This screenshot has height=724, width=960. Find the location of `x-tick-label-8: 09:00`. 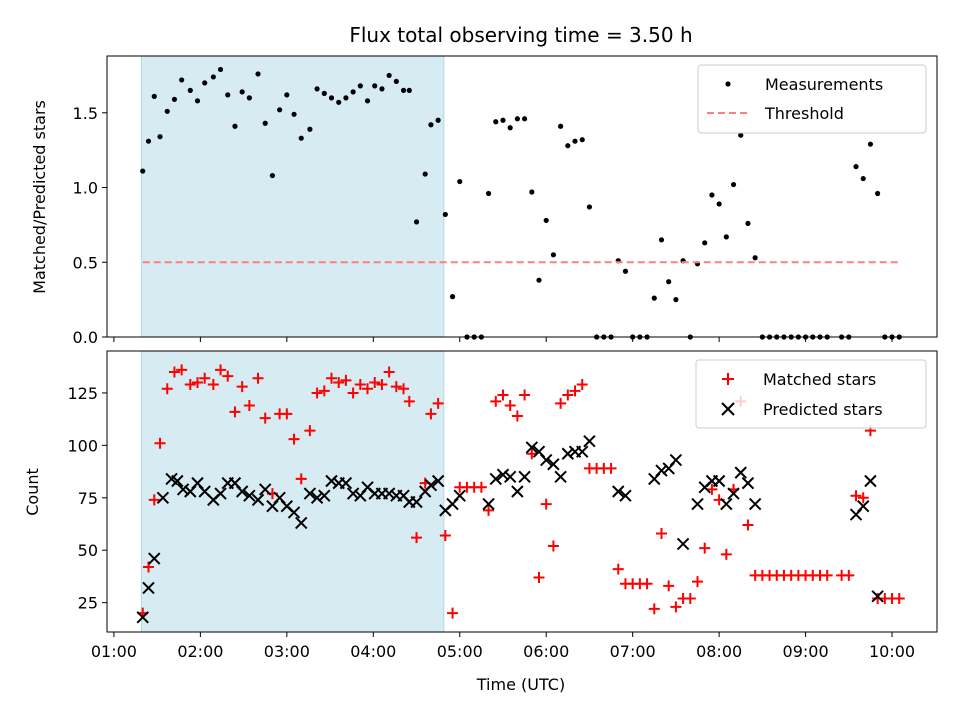

x-tick-label-8: 09:00 is located at coordinates (806, 651).